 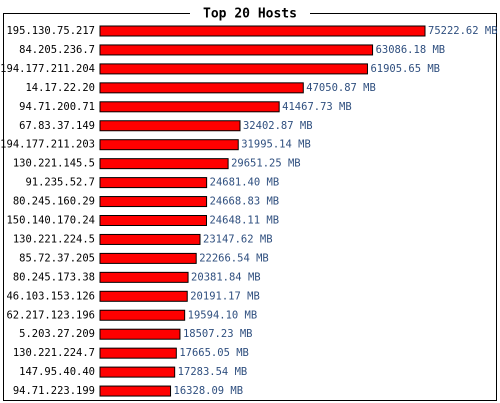 I want to click on host-label: 195.130.75.217, so click(x=50, y=31).